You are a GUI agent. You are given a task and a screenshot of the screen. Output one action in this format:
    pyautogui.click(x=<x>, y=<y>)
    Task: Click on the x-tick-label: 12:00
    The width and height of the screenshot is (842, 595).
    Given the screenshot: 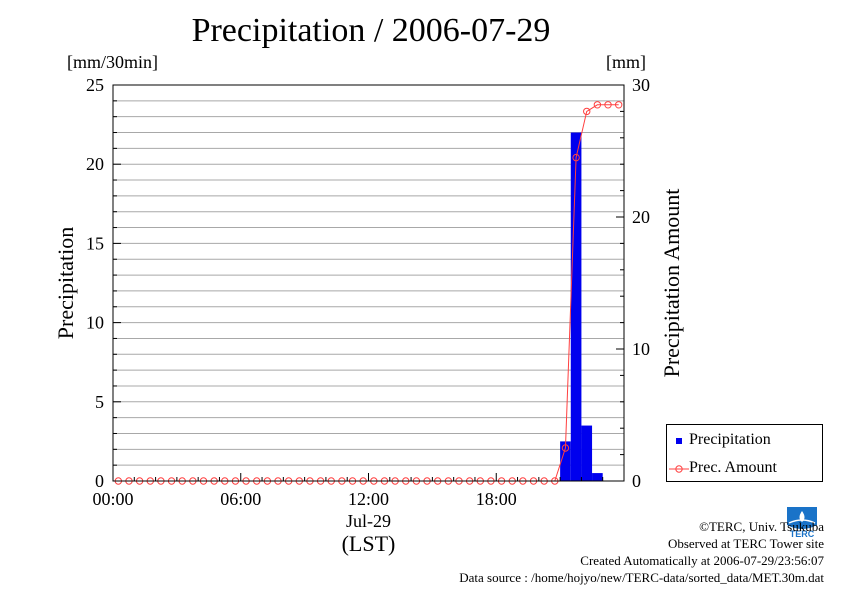 What is the action you would take?
    pyautogui.click(x=368, y=499)
    